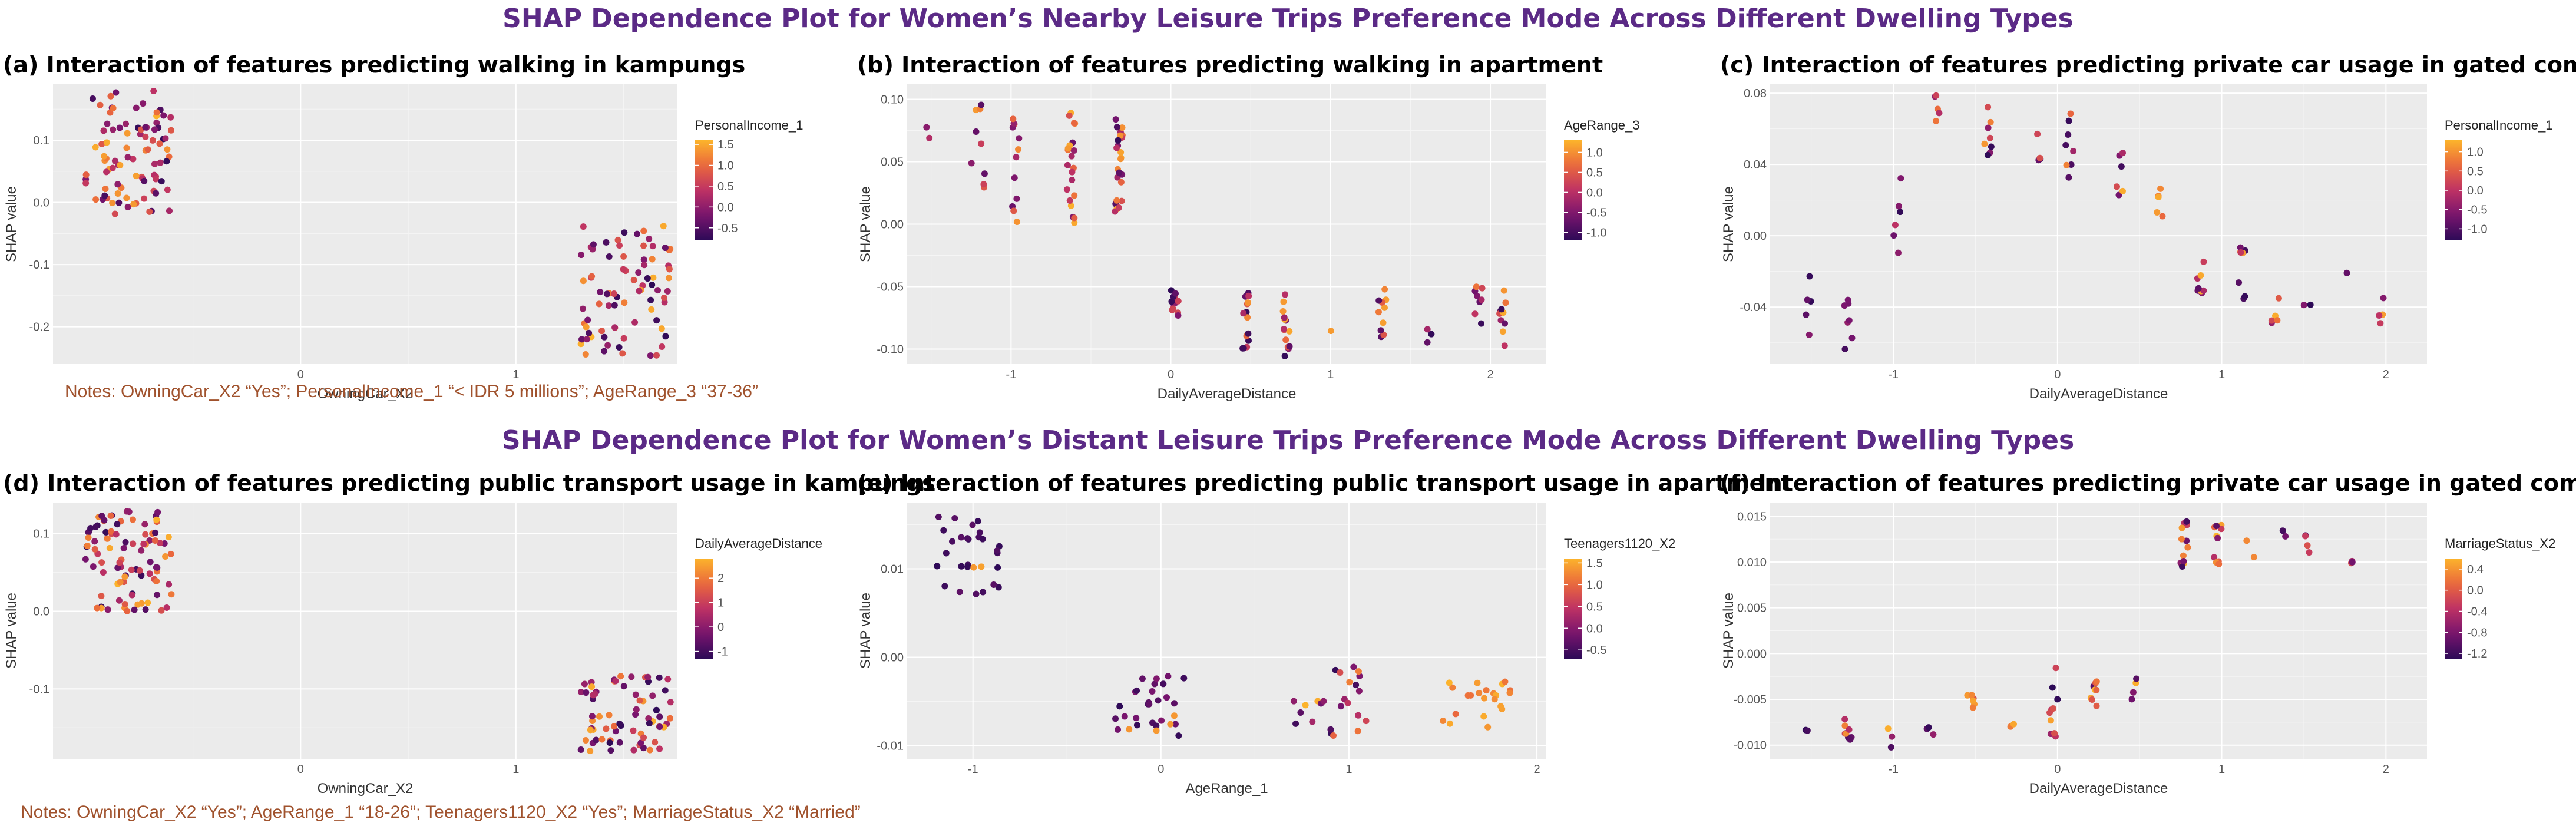 This screenshot has width=2576, height=826. Describe the element at coordinates (758, 543) in the screenshot. I see `legend-title: DailyAverageDistance` at that location.